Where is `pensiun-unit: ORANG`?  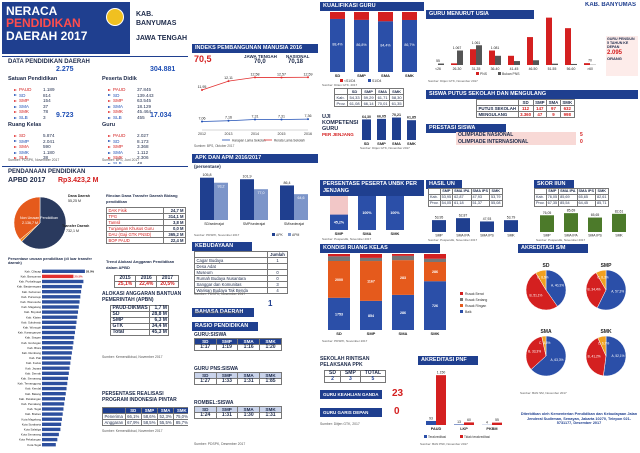 pensiun-unit: ORANG is located at coordinates (614, 58).